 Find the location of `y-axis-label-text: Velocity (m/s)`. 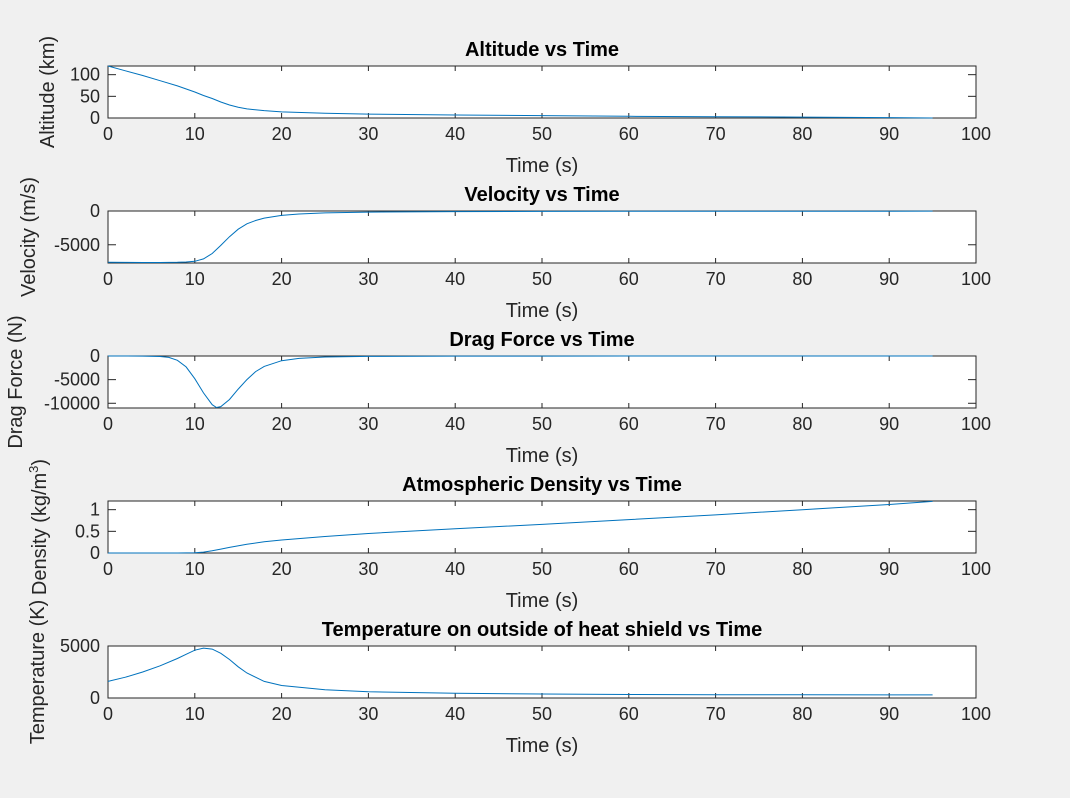

y-axis-label-text: Velocity (m/s) is located at coordinates (29, 237).